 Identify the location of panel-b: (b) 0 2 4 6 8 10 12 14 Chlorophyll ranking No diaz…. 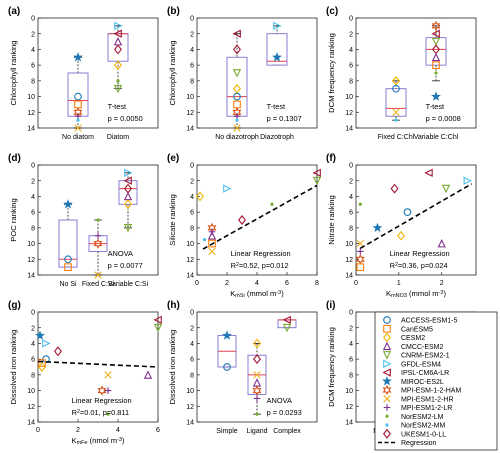
(242, 73).